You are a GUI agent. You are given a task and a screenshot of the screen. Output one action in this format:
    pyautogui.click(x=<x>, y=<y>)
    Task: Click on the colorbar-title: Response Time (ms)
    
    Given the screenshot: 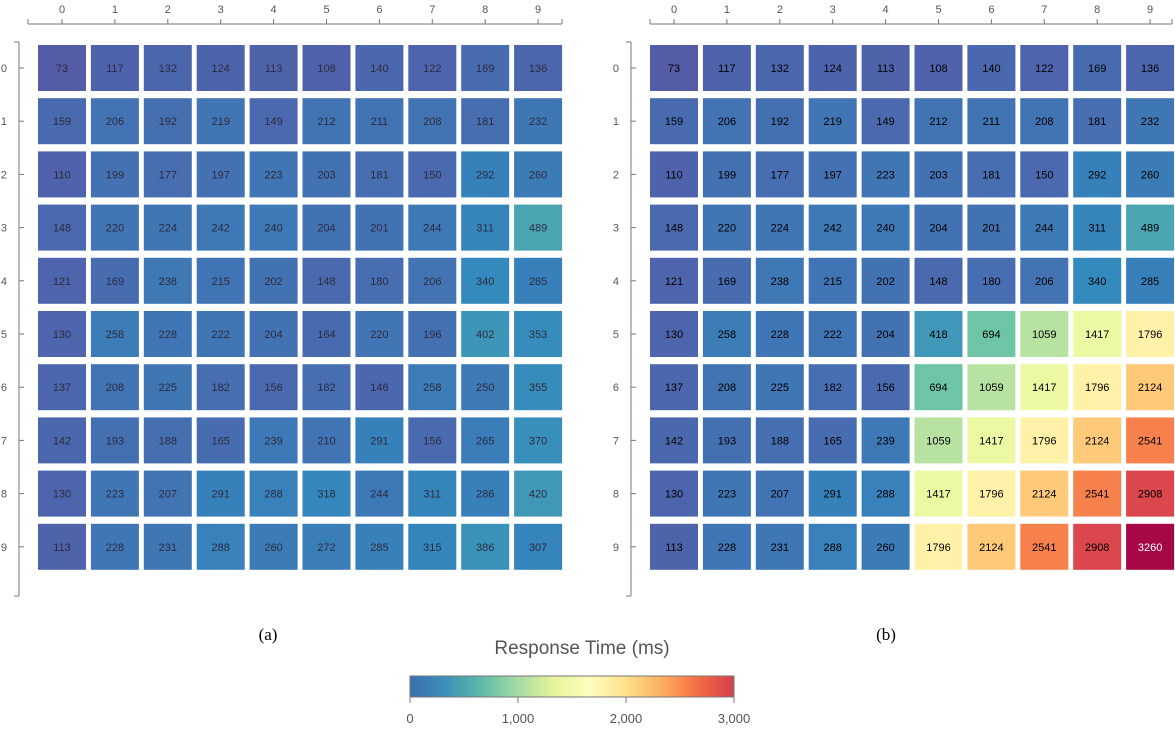 What is the action you would take?
    pyautogui.click(x=581, y=648)
    